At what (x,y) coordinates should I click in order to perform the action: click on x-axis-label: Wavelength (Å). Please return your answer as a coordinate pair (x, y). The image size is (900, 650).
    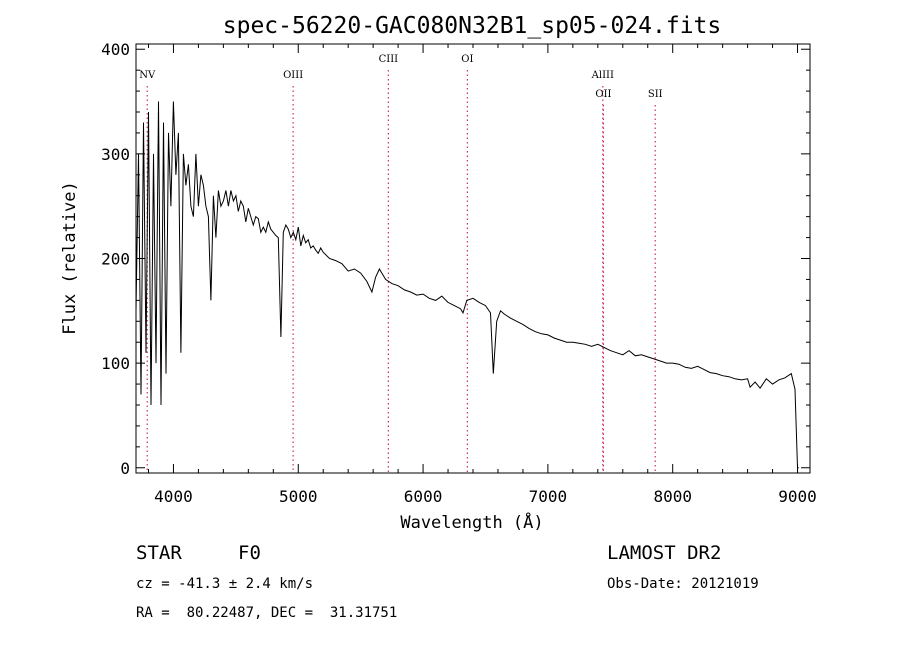
    Looking at the image, I should click on (471, 522).